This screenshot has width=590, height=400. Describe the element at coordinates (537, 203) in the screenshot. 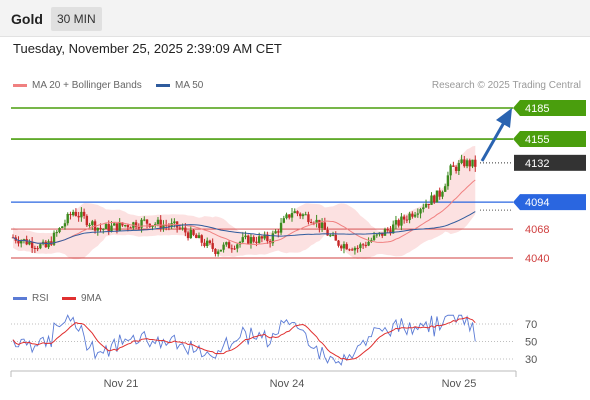

I see `level-label-4094: 4094` at that location.